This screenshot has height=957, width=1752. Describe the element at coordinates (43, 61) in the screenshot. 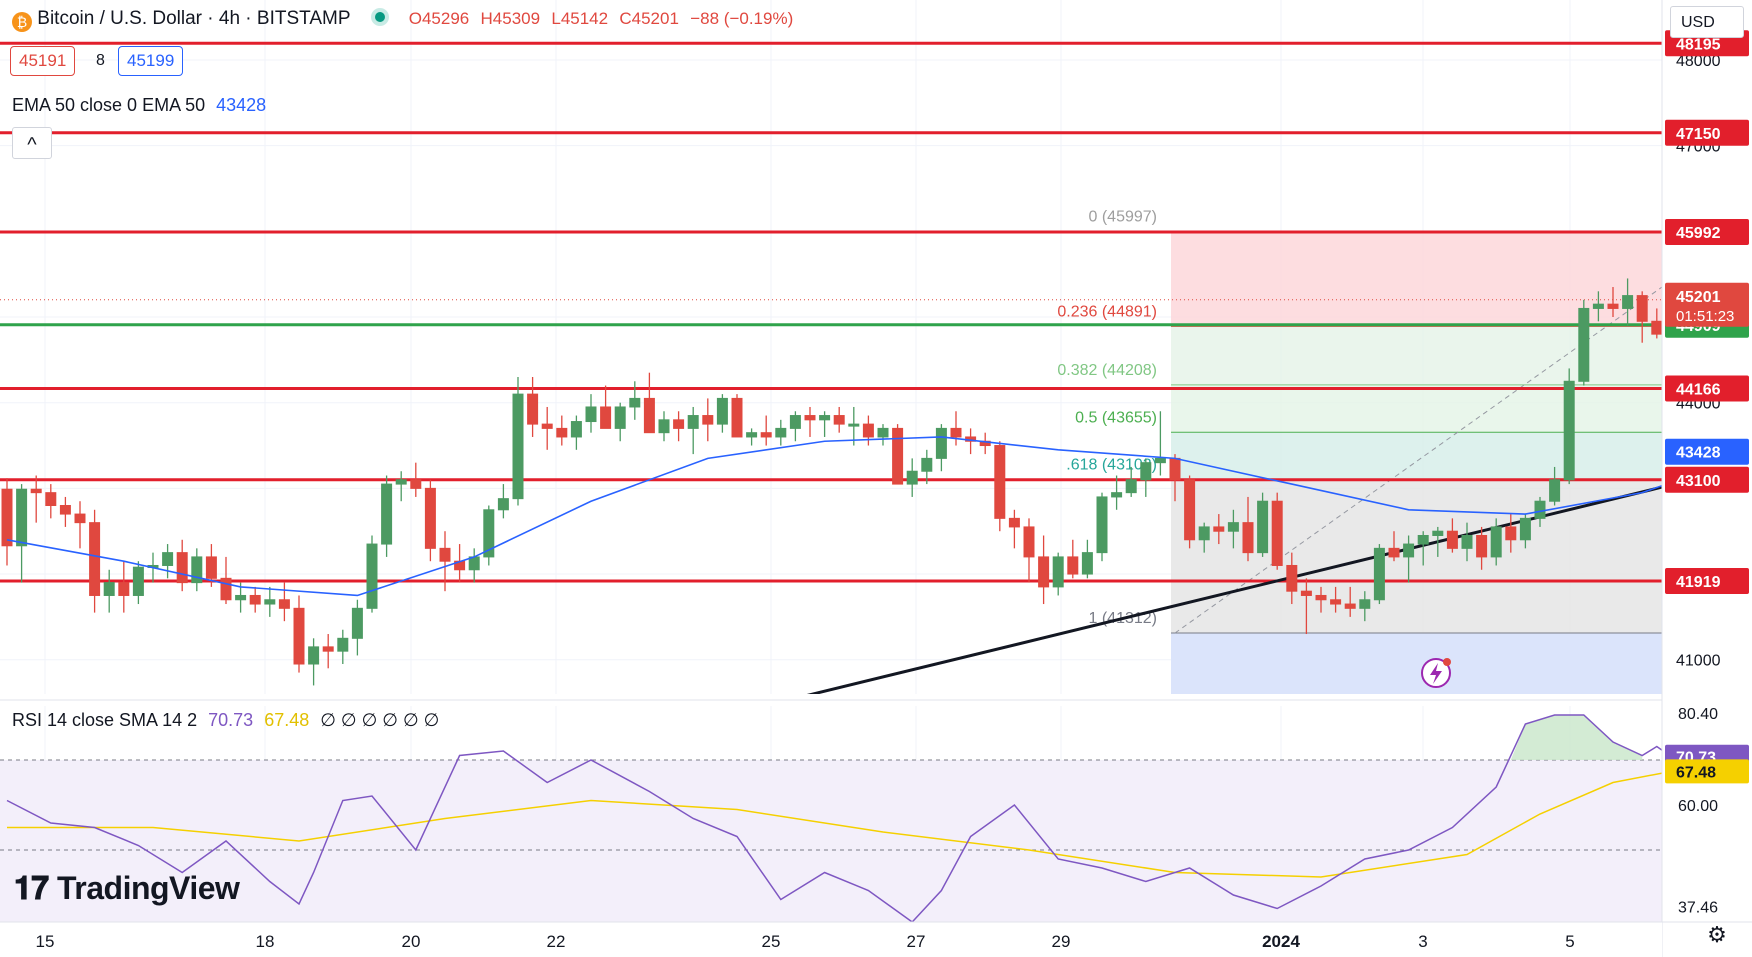

I see `bid-price-button: 45191` at that location.